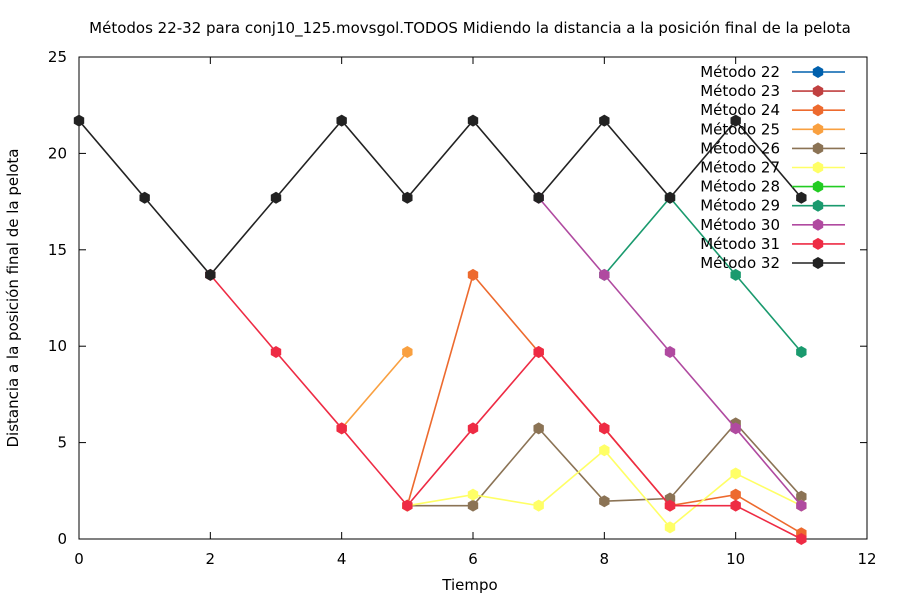 The image size is (900, 600). Describe the element at coordinates (740, 187) in the screenshot. I see `legend-label: Método 28` at that location.